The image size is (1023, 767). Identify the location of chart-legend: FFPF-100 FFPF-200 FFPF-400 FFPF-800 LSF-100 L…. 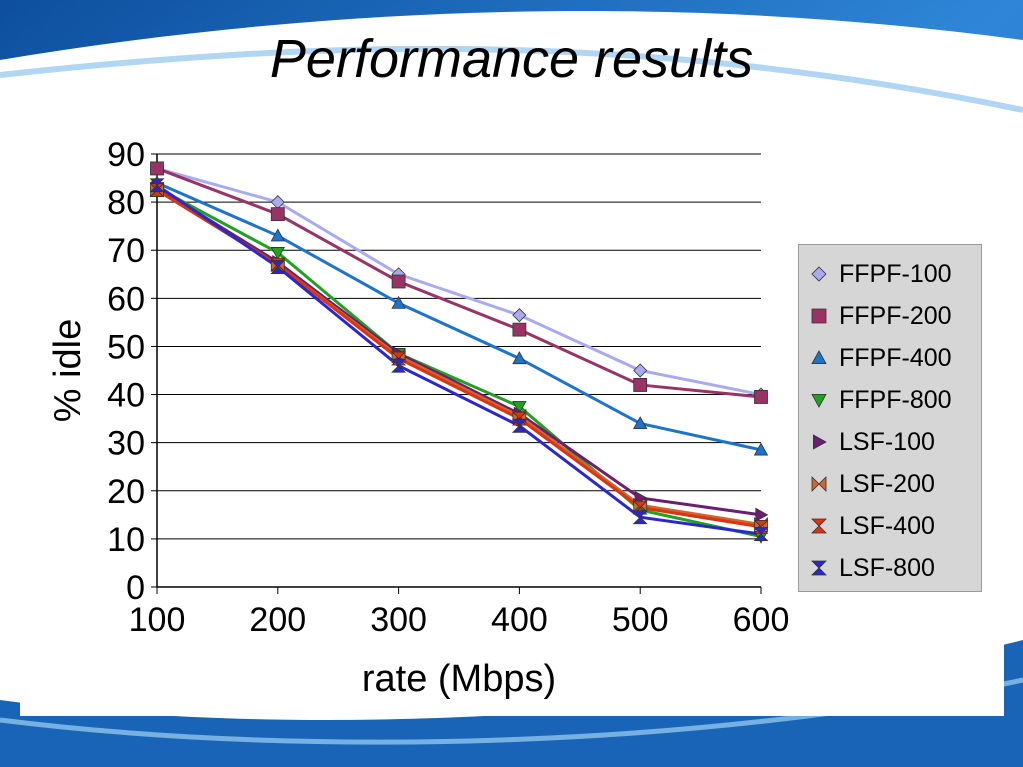
(890, 418).